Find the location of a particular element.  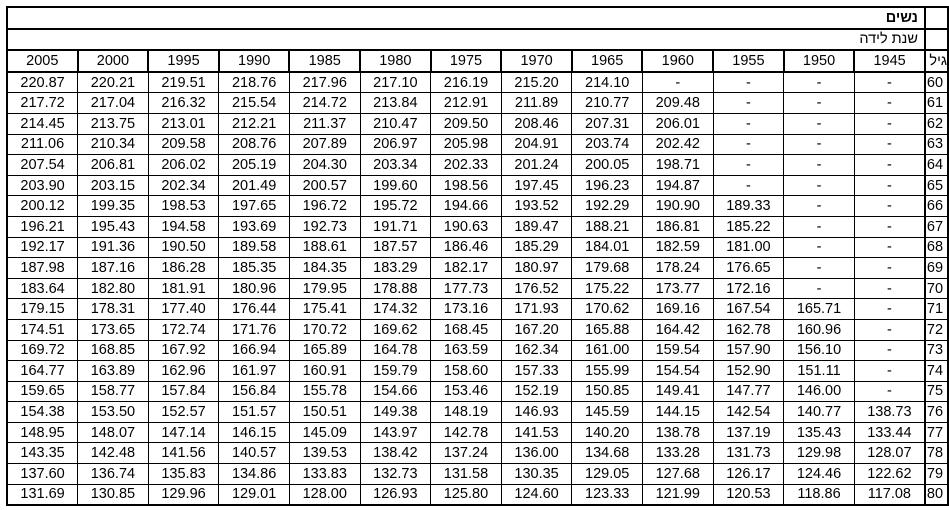

table-cell: 194.87 is located at coordinates (677, 185).